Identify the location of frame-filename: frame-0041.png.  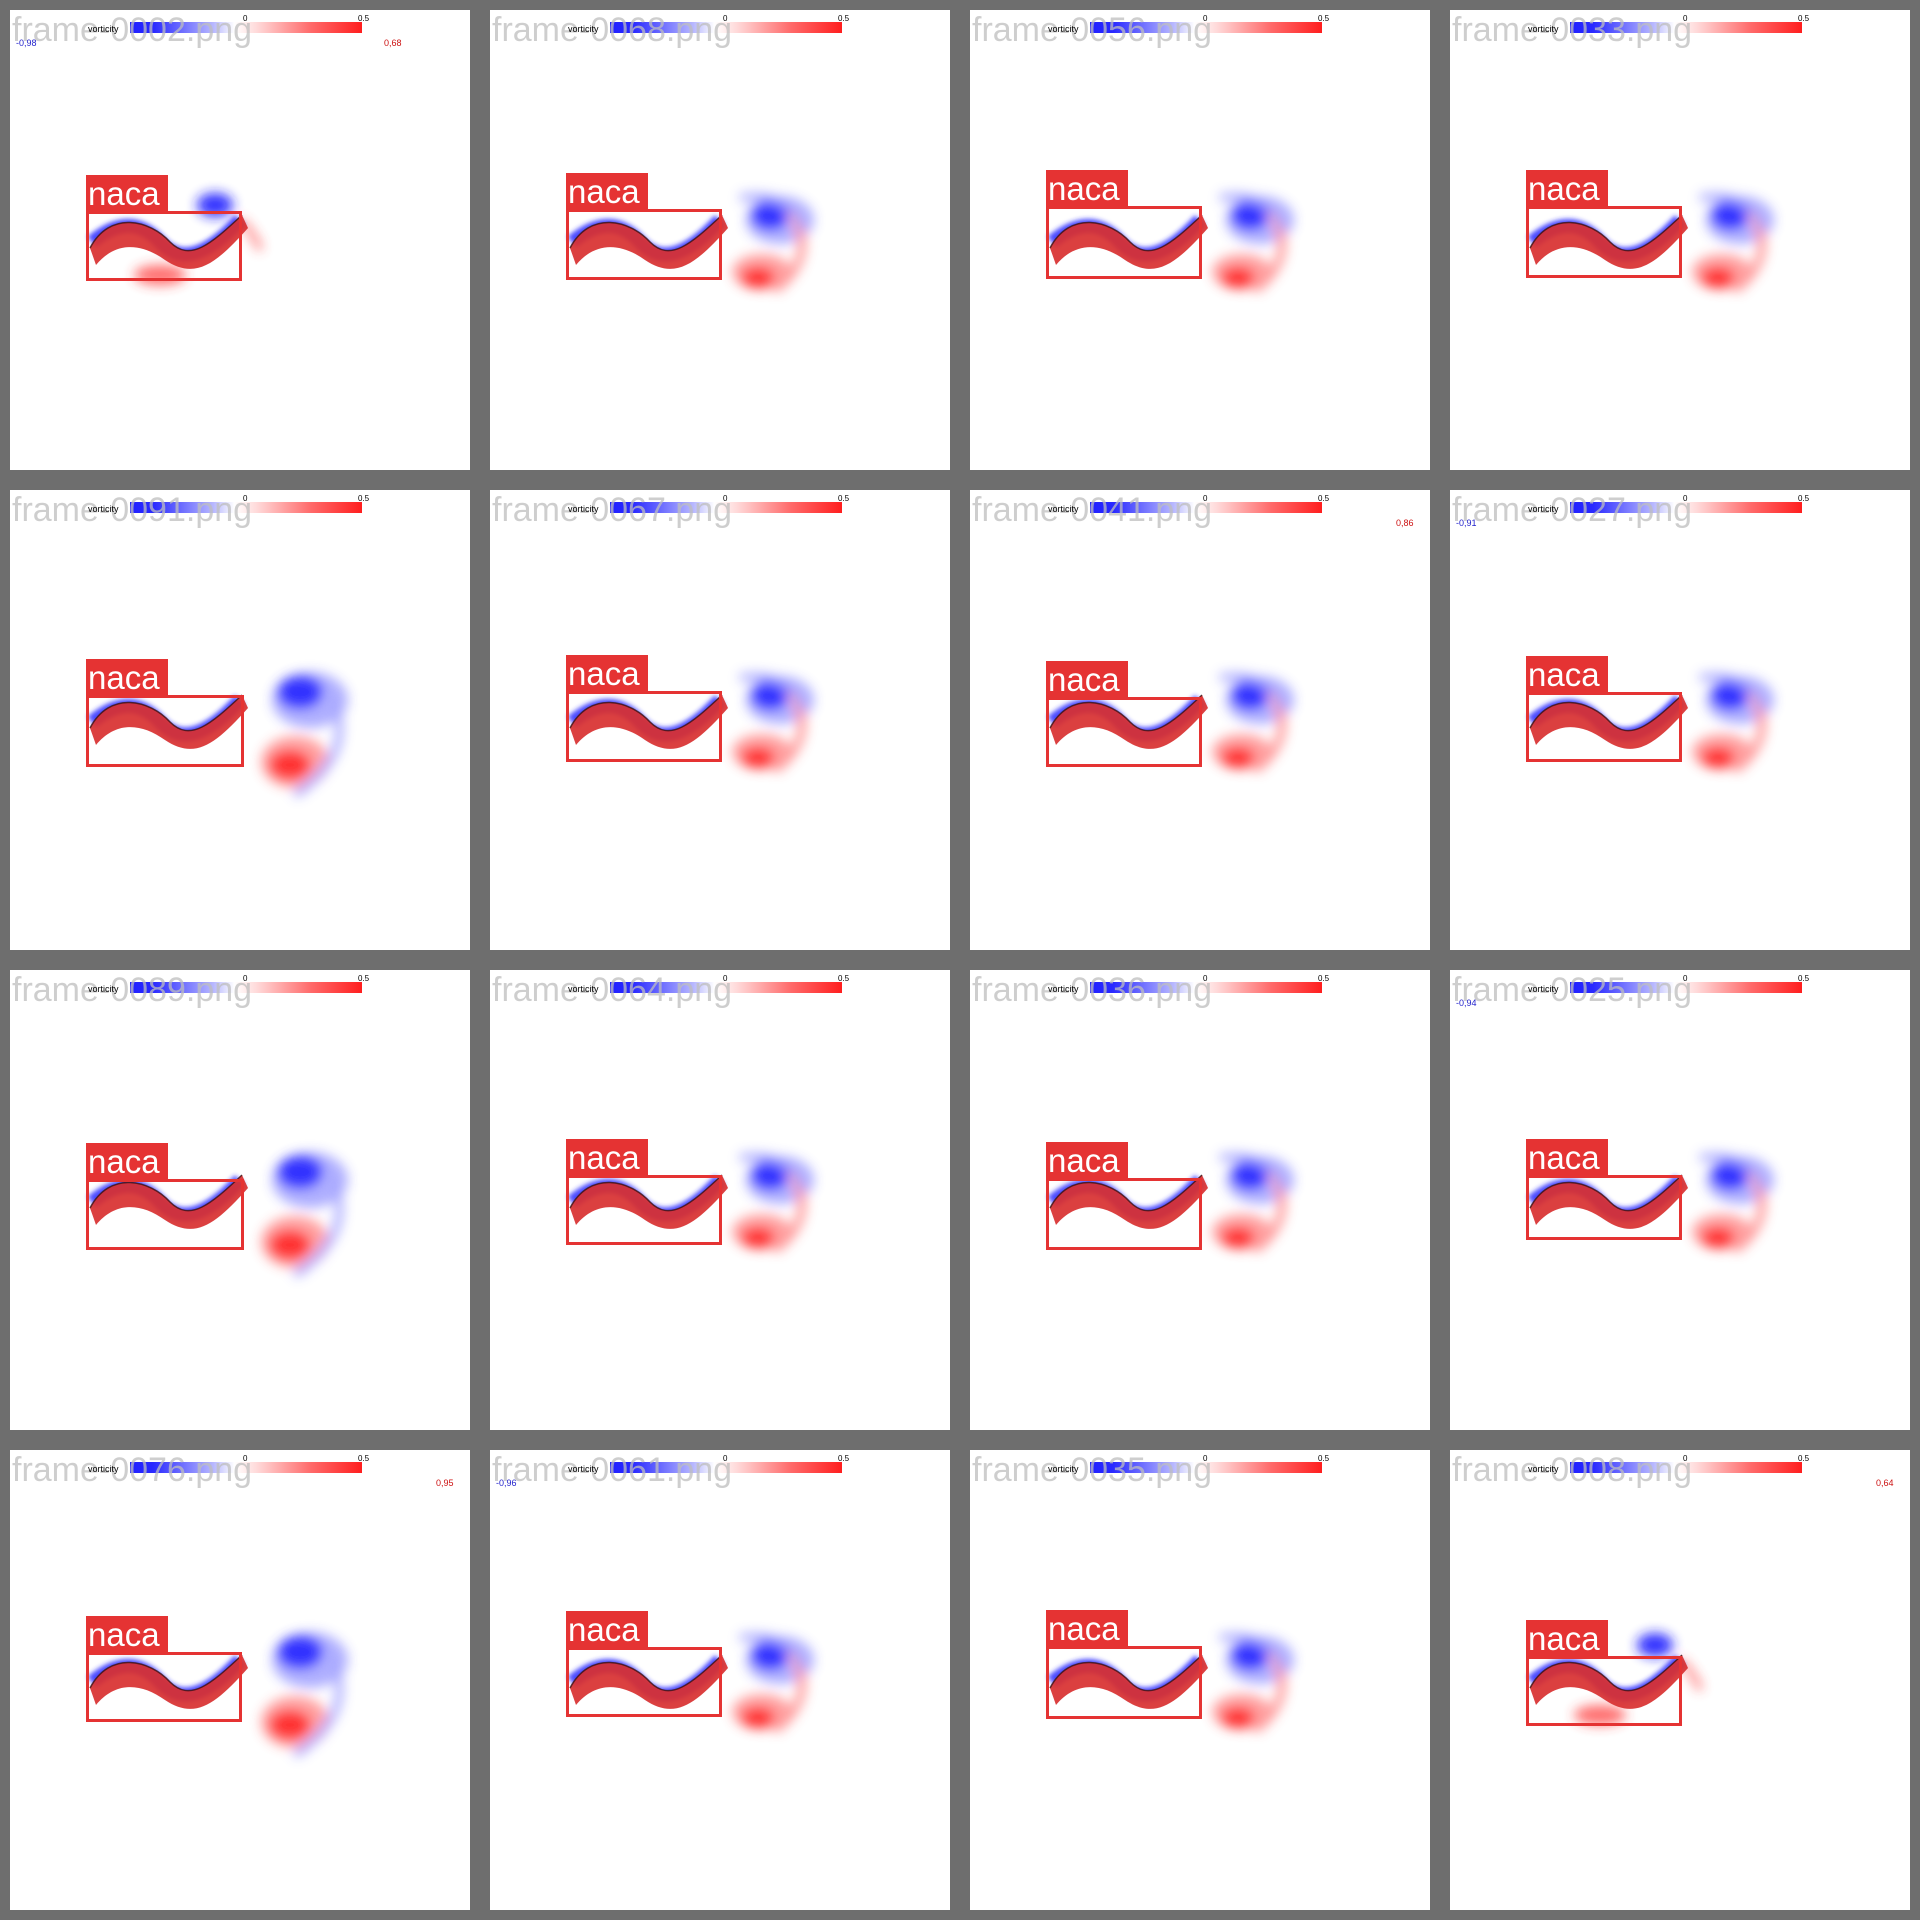
(1092, 510).